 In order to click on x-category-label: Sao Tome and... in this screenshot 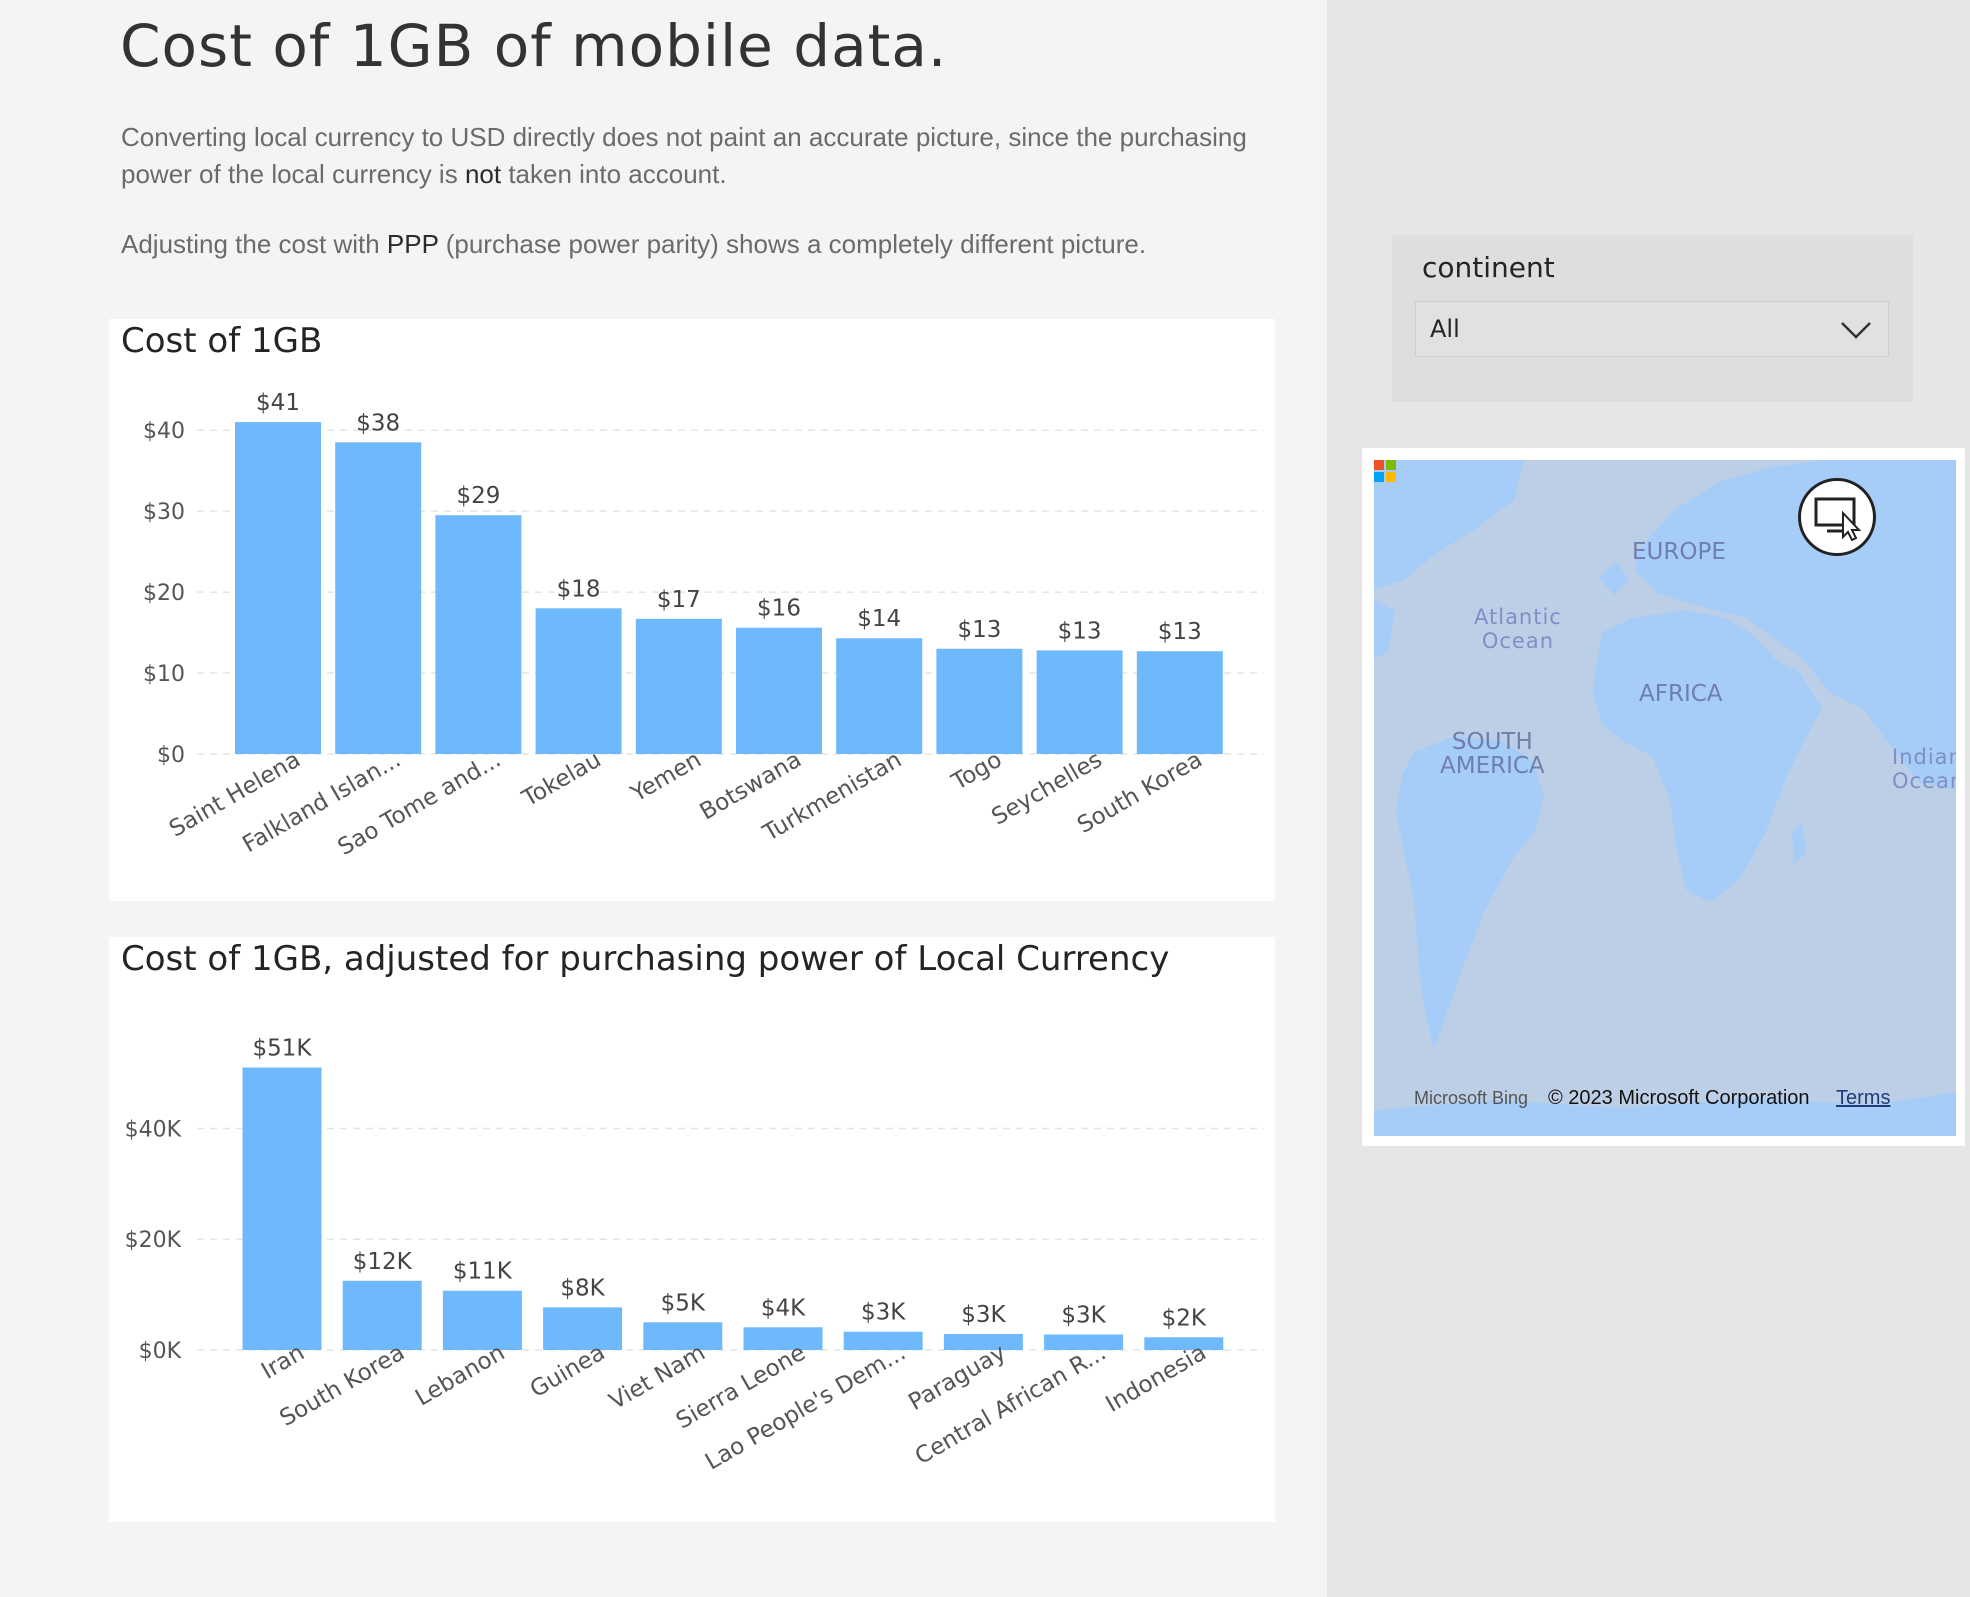, I will do `click(420, 804)`.